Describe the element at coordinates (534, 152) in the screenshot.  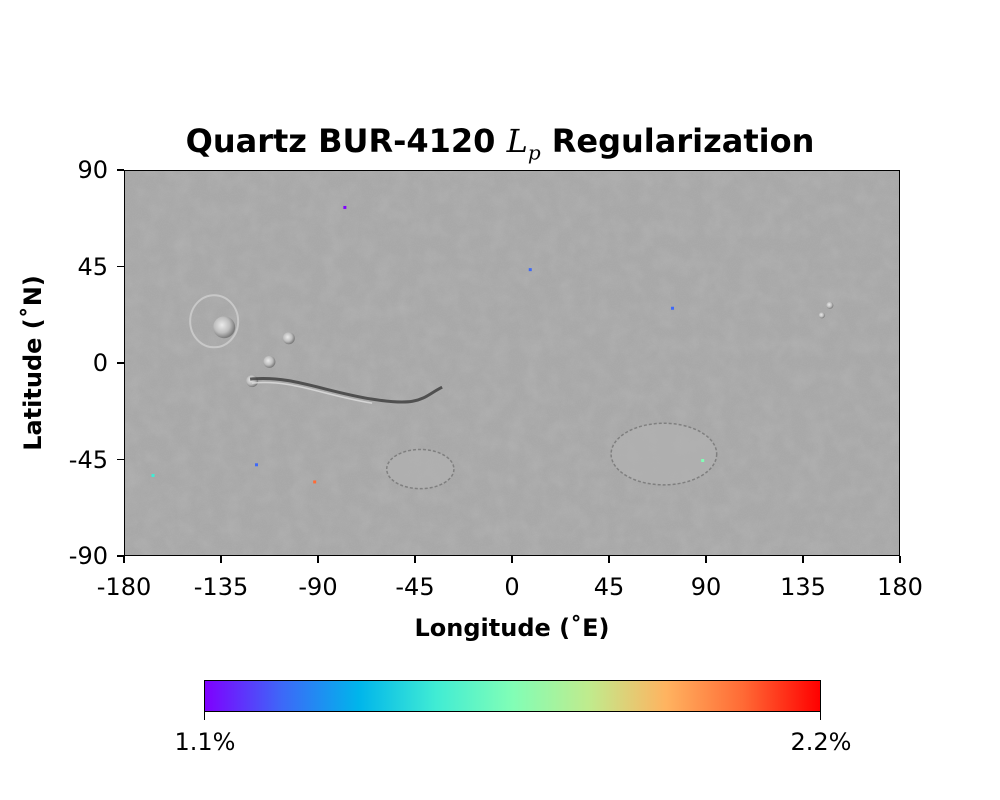
I see `title-math-subscript: p` at that location.